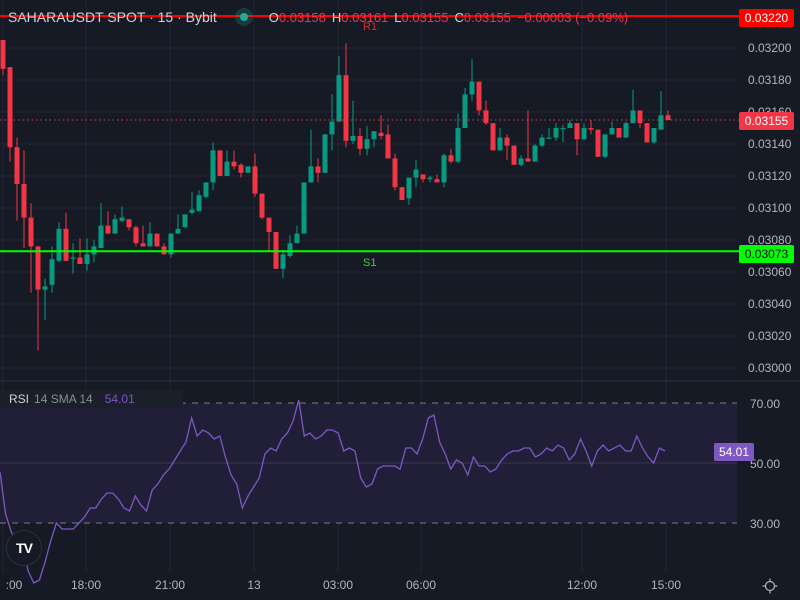  I want to click on price-tick: 0.03080, so click(770, 240).